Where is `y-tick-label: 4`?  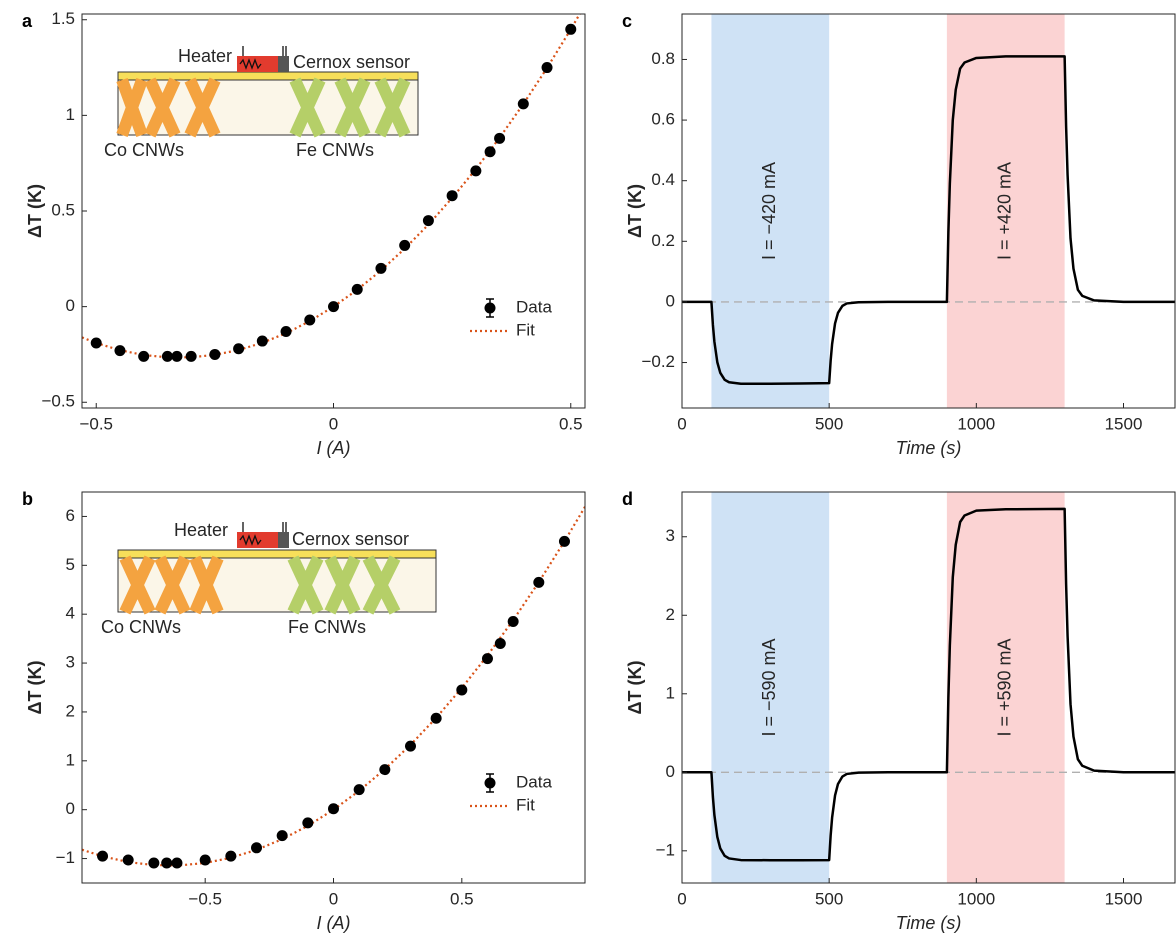 y-tick-label: 4 is located at coordinates (70, 613).